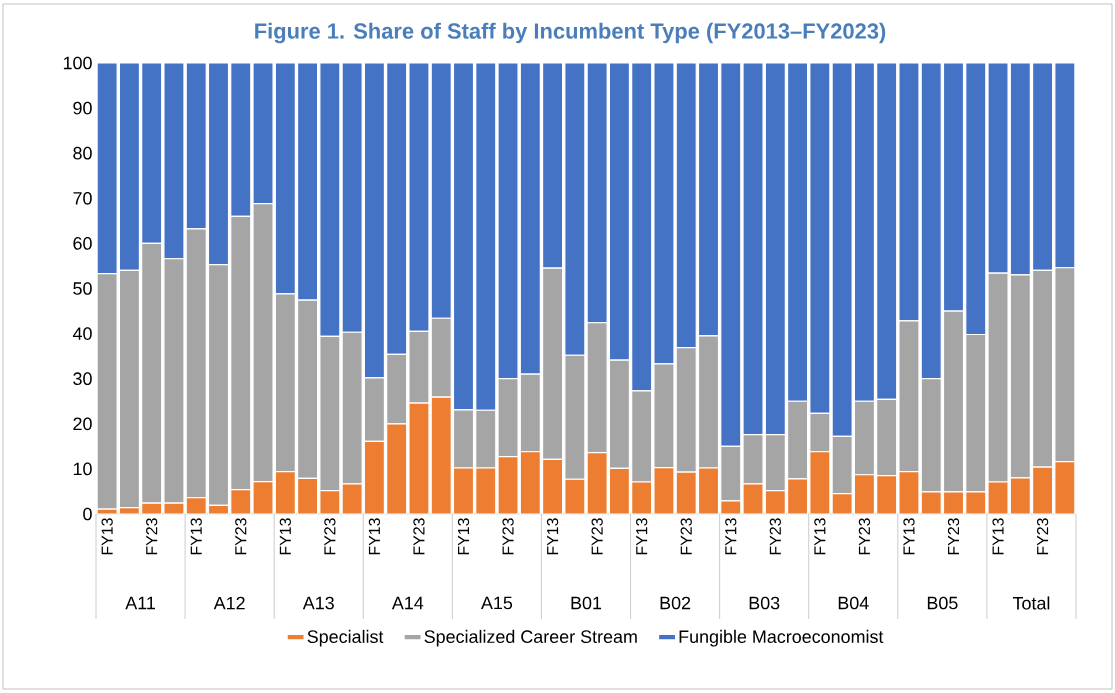 The image size is (1115, 693). Describe the element at coordinates (82, 243) in the screenshot. I see `y-tick-label: 60` at that location.